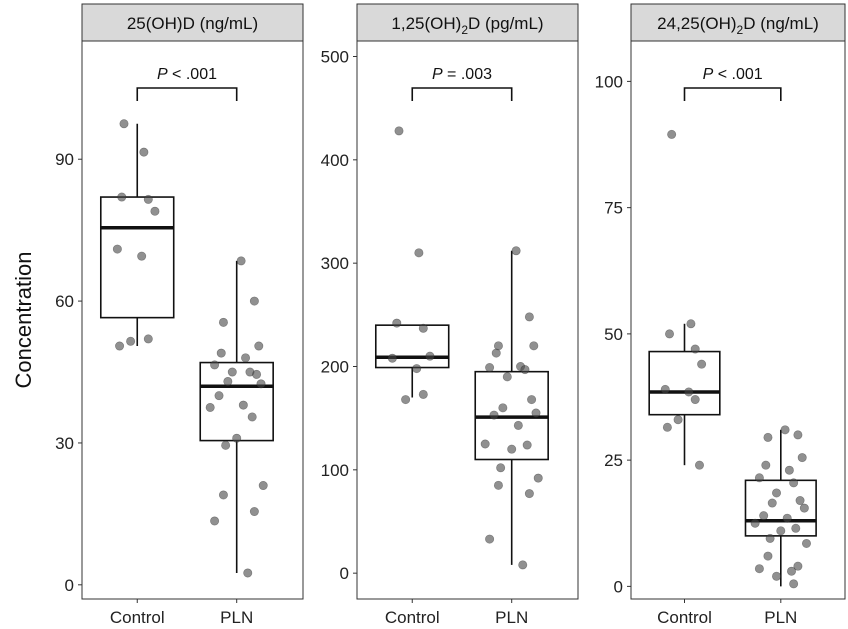  I want to click on y-tick-label: 30, so click(64, 443).